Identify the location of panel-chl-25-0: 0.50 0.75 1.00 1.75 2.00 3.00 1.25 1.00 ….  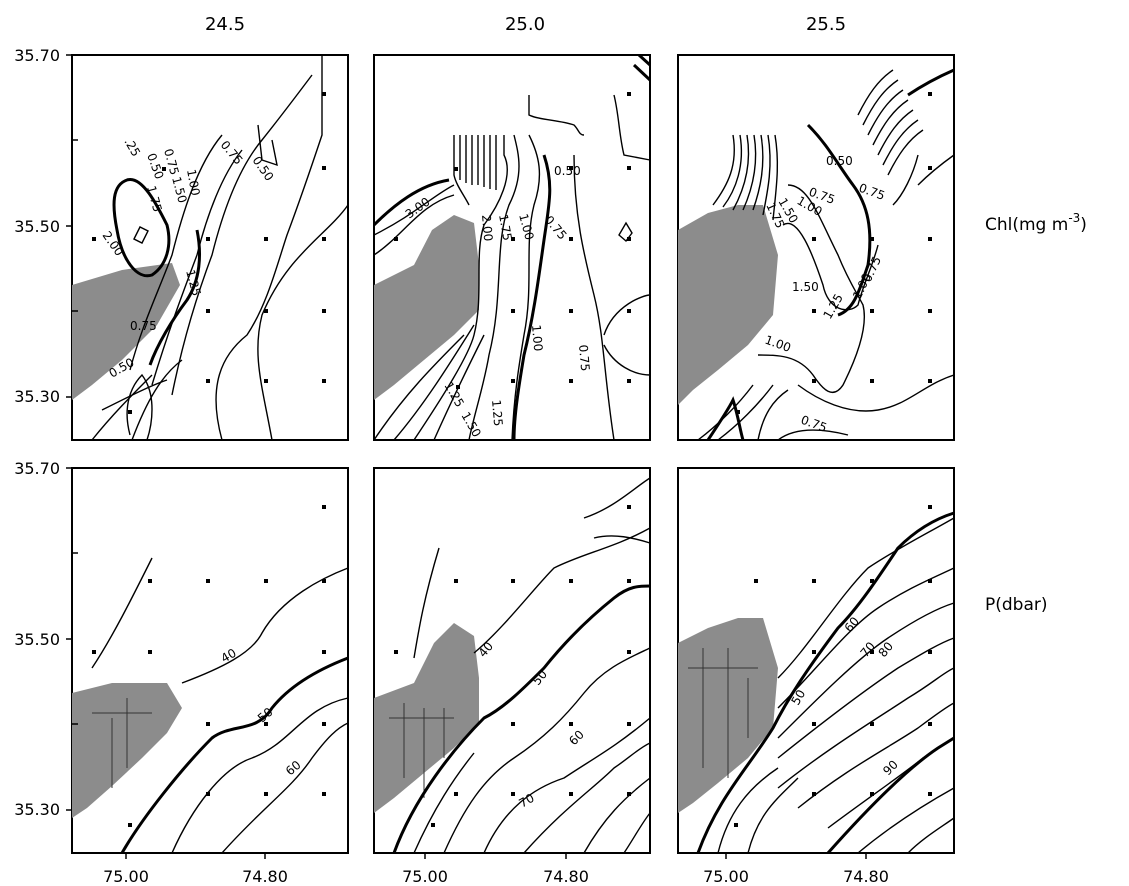
(512, 247).